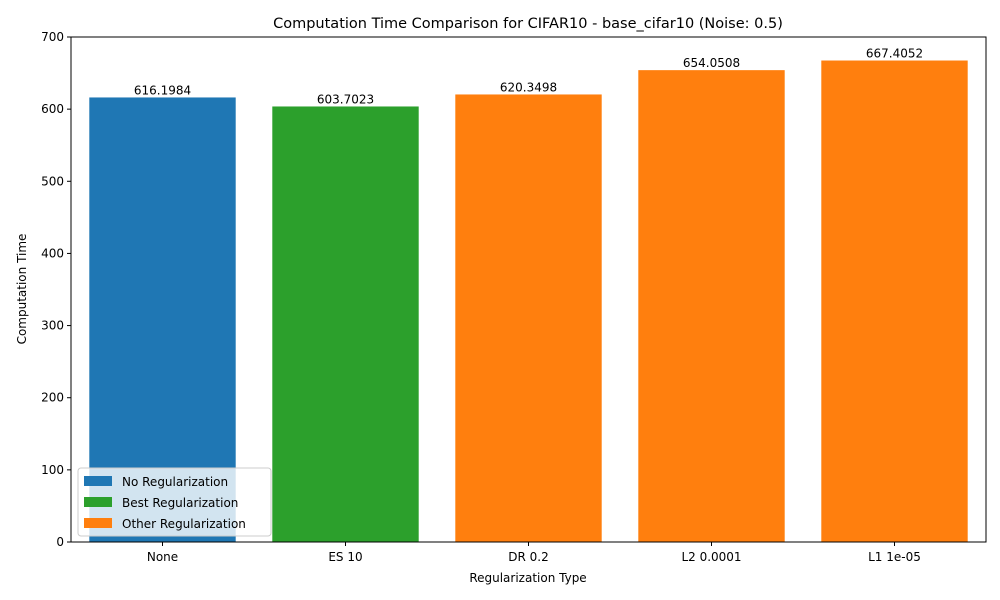  I want to click on data-label: 667.4052, so click(894, 54).